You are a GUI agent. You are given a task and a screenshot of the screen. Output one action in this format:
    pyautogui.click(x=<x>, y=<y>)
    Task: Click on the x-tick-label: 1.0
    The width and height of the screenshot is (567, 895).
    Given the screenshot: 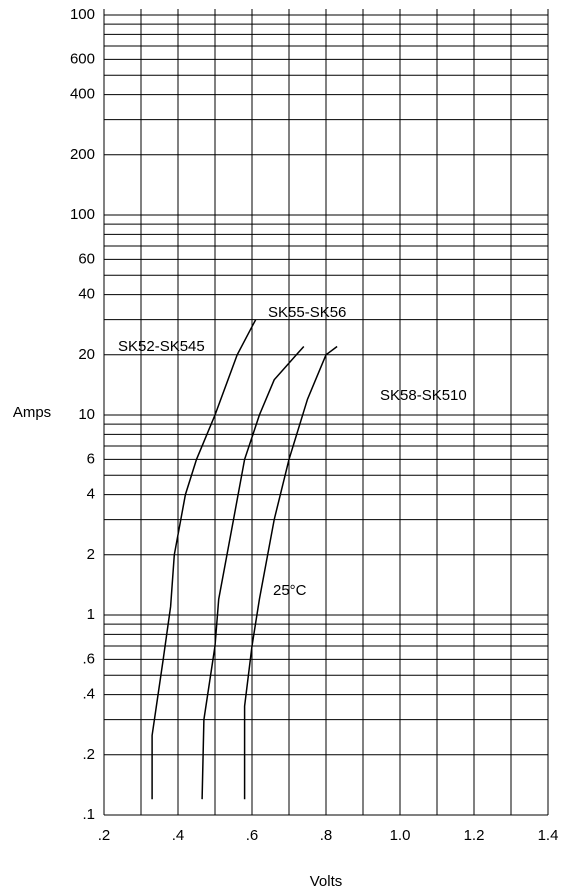 What is the action you would take?
    pyautogui.click(x=400, y=835)
    